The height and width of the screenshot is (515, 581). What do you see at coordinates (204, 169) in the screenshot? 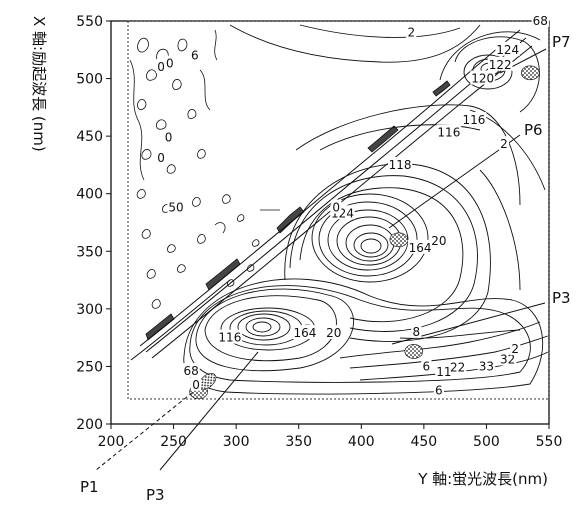
I see `noise-contours` at bounding box center [204, 169].